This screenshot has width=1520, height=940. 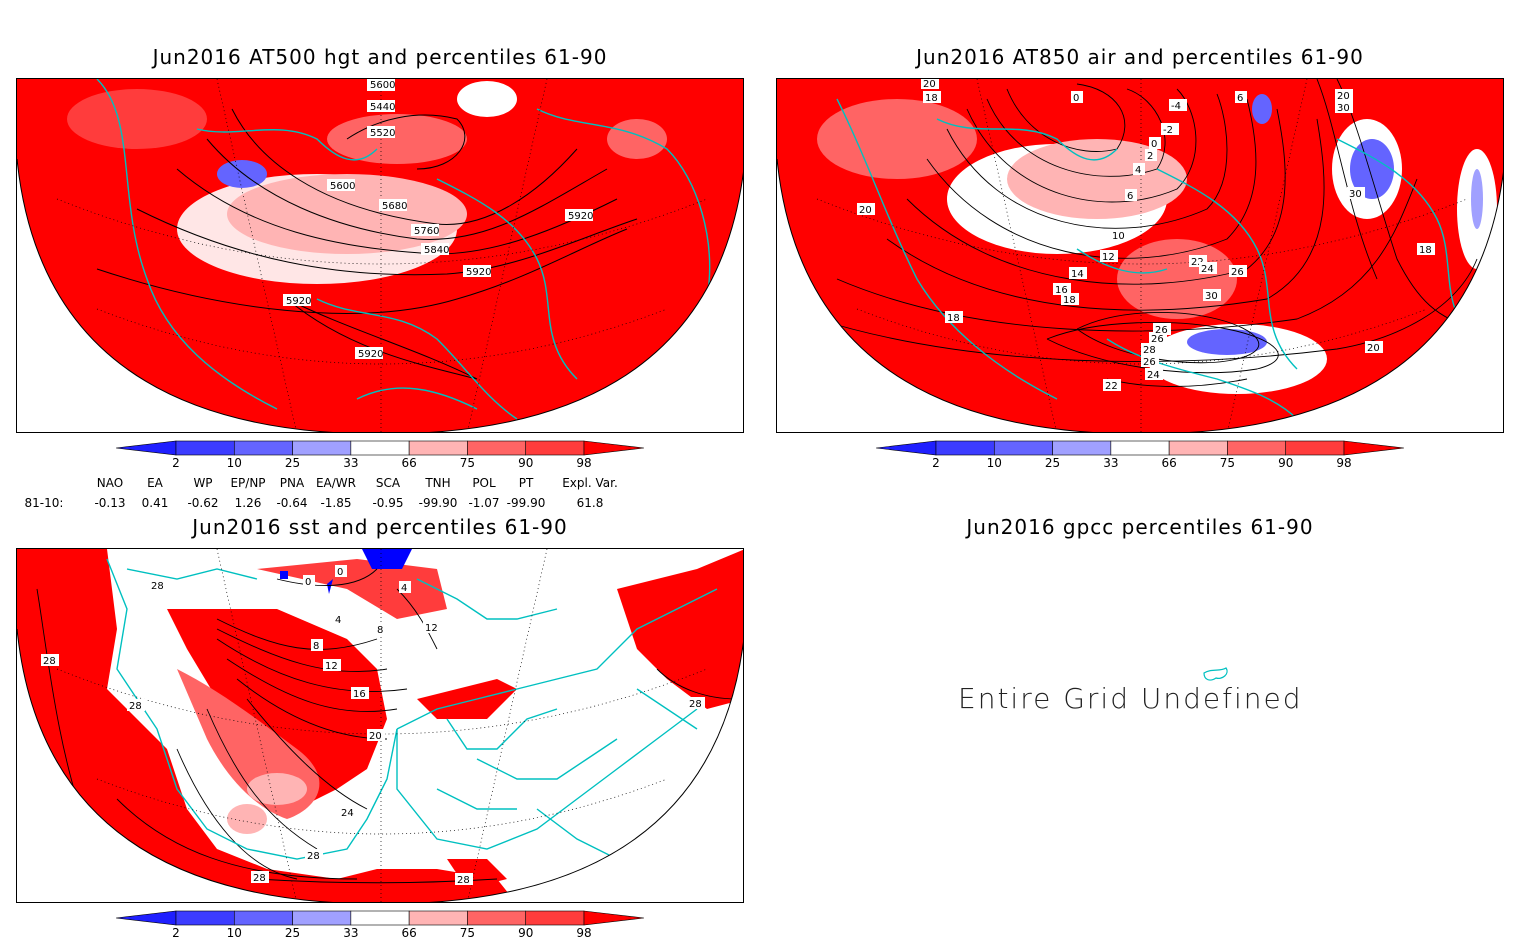 I want to click on colorbar-hgt: 2 10 25 33 66 75 90 98, so click(x=380, y=456).